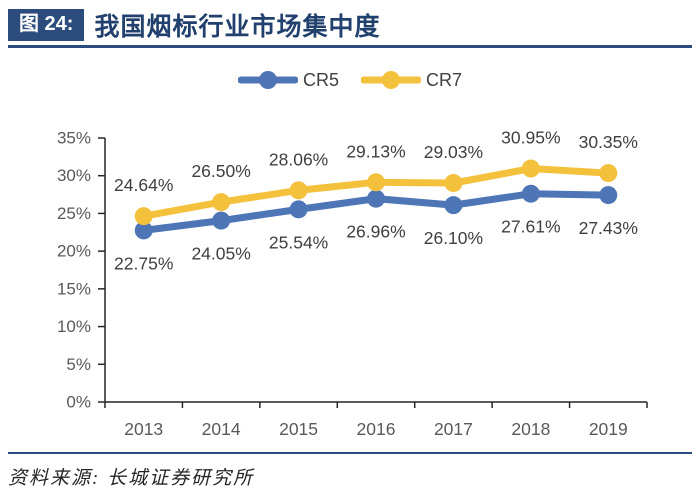 This screenshot has width=700, height=496. What do you see at coordinates (74, 326) in the screenshot?
I see `y-tick-label: 10%` at bounding box center [74, 326].